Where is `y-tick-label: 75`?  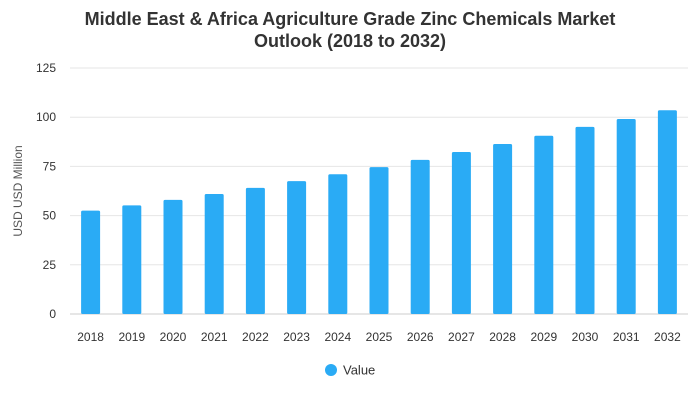
y-tick-label: 75 is located at coordinates (50, 166).